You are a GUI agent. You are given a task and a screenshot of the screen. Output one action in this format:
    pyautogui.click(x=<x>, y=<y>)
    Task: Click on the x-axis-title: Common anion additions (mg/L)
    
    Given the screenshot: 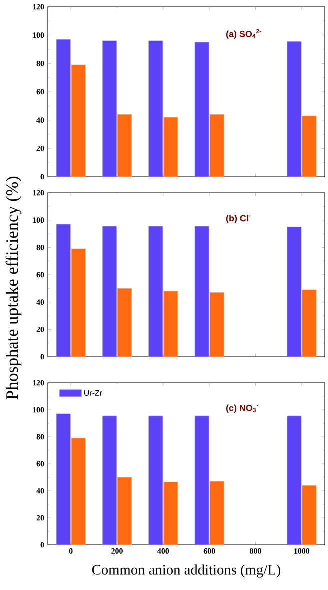 What is the action you would take?
    pyautogui.click(x=186, y=571)
    